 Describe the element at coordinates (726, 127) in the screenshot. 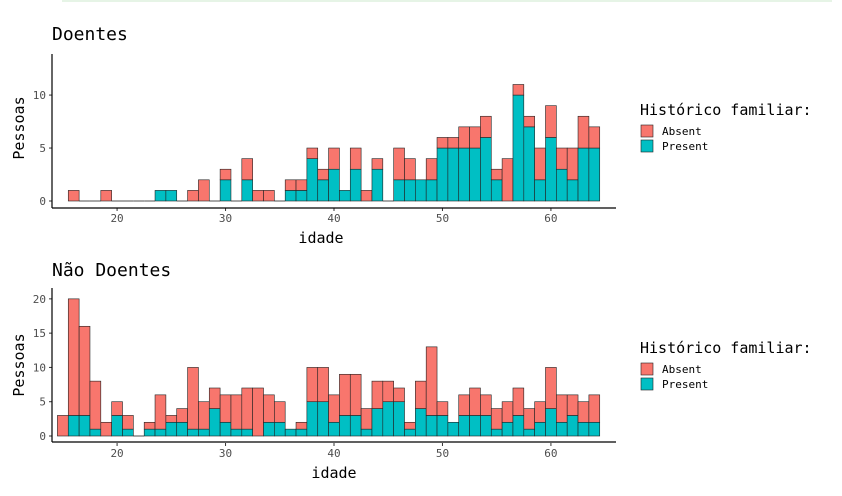

I see `legend: Histórico familiar: Absent Present` at that location.